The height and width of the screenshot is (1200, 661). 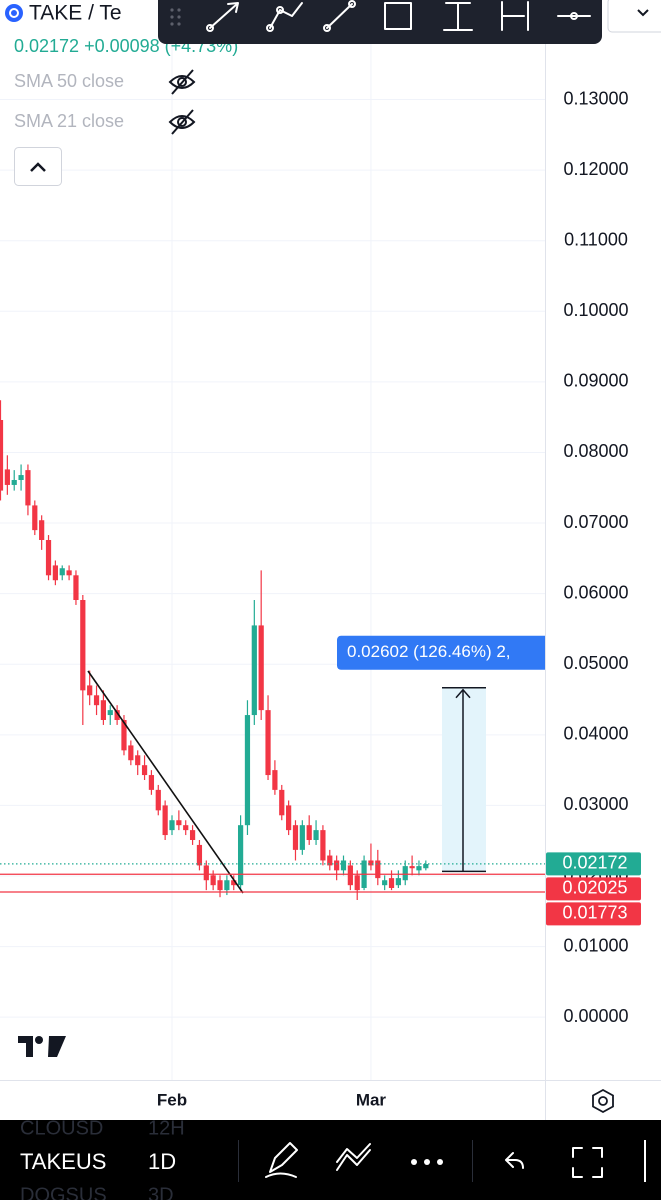 I want to click on interval-option: 12H, so click(x=166, y=1128).